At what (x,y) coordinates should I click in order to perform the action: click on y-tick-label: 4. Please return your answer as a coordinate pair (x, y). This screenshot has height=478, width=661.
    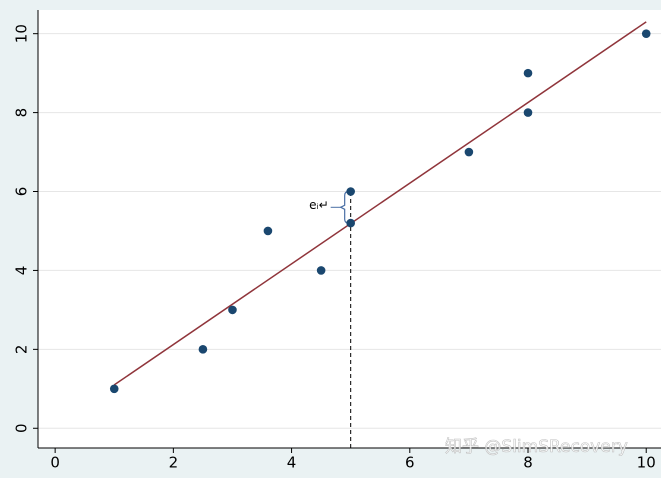
    Looking at the image, I should click on (22, 271).